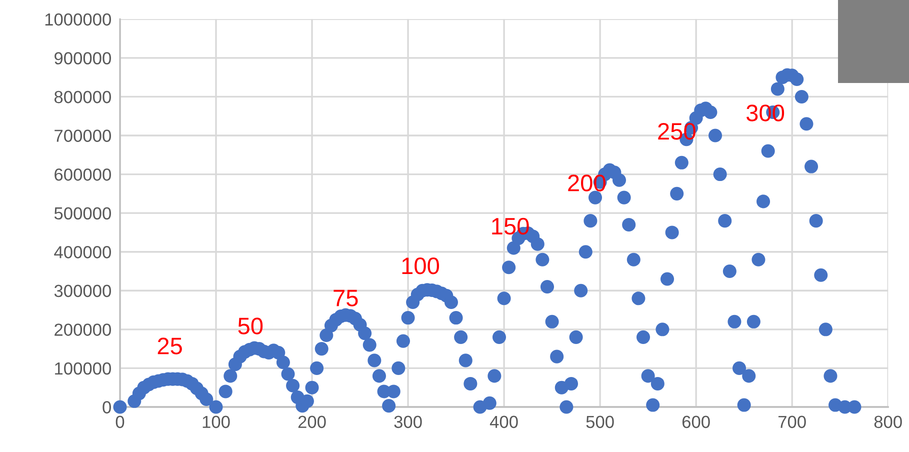 Image resolution: width=909 pixels, height=452 pixels. What do you see at coordinates (888, 422) in the screenshot?
I see `x-tick-label: 800` at bounding box center [888, 422].